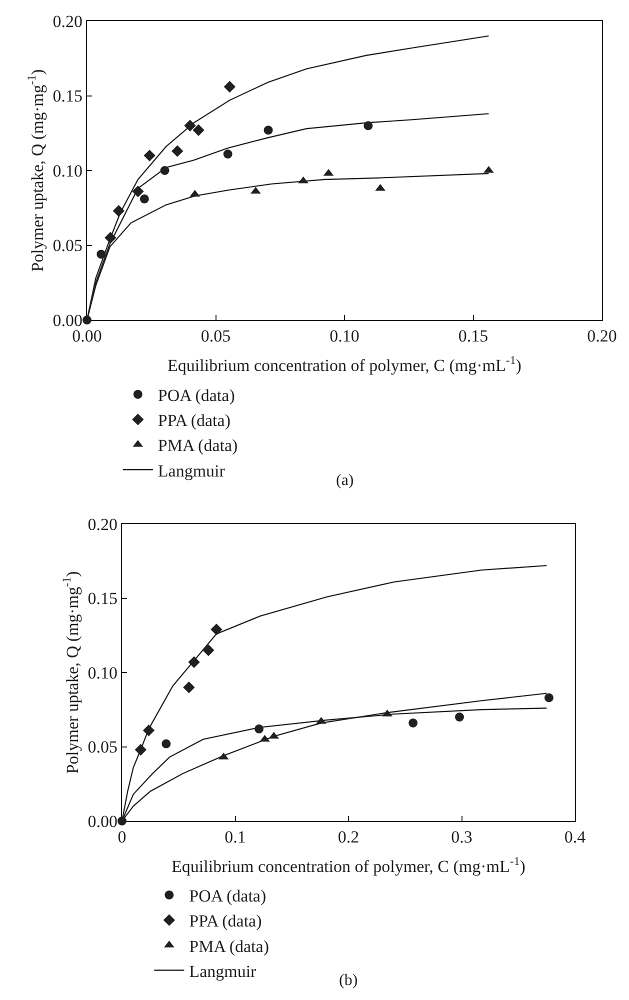 This screenshot has width=629, height=1000. Describe the element at coordinates (349, 837) in the screenshot. I see `x-tick-label: 0.2` at that location.